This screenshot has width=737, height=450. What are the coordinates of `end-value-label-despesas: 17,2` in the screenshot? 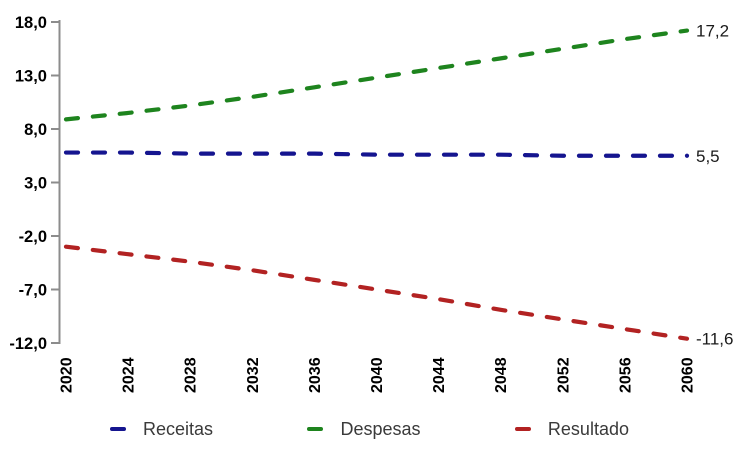 It's located at (712, 31).